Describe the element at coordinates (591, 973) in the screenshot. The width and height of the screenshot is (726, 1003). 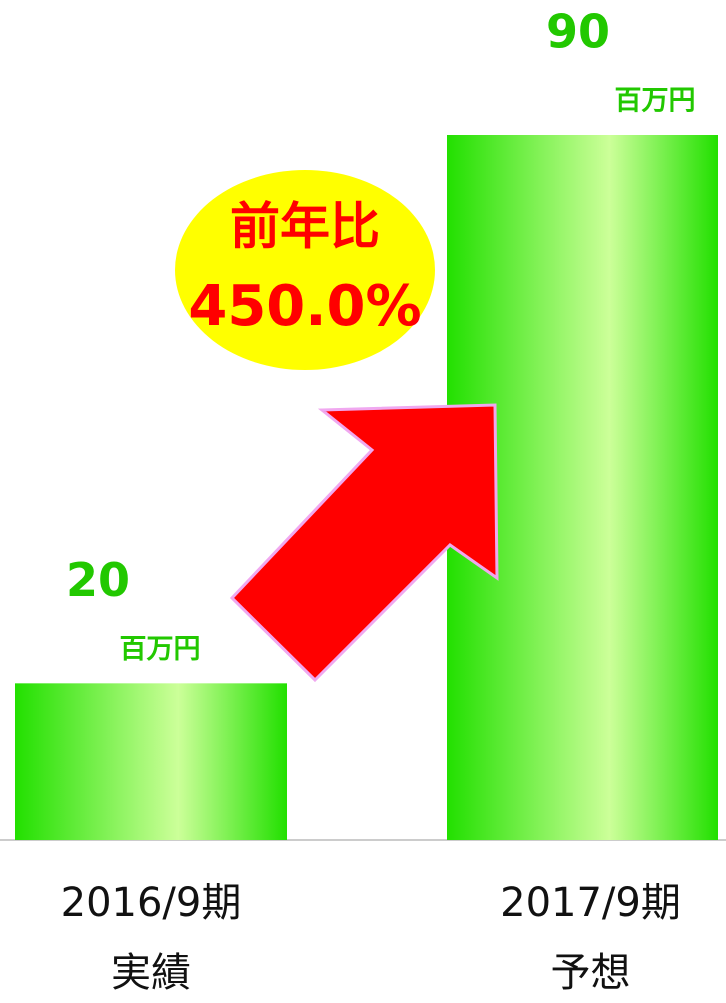
I see `x-tick-label: 予想` at that location.